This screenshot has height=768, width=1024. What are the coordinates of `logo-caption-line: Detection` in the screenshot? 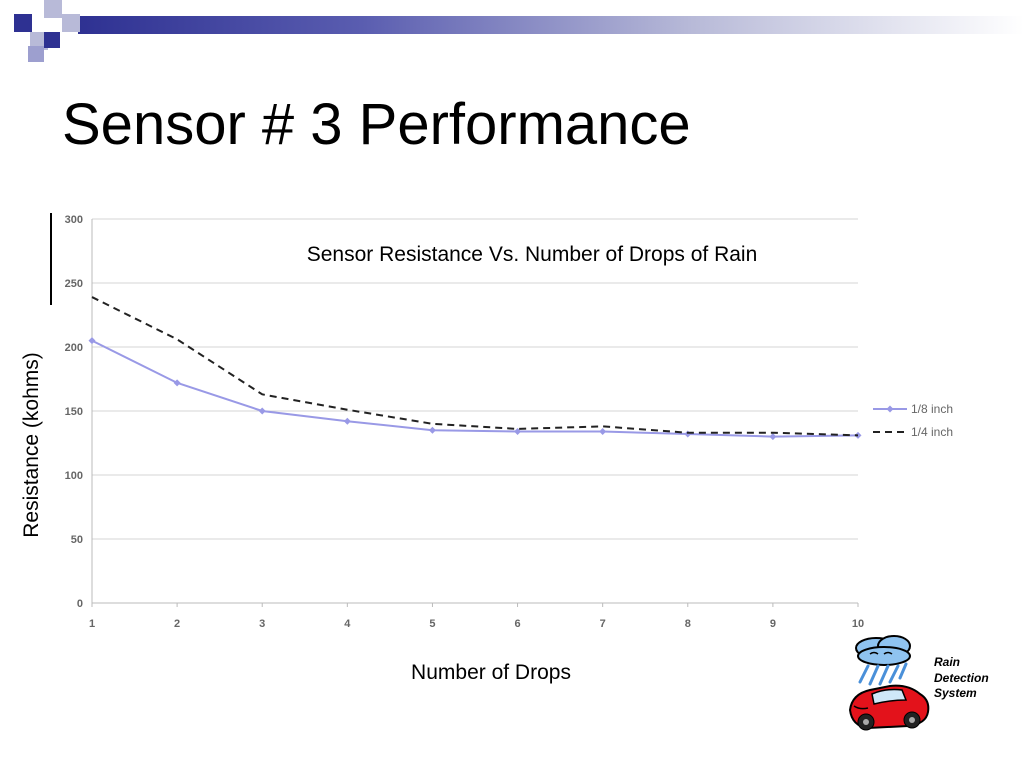 It's located at (961, 677).